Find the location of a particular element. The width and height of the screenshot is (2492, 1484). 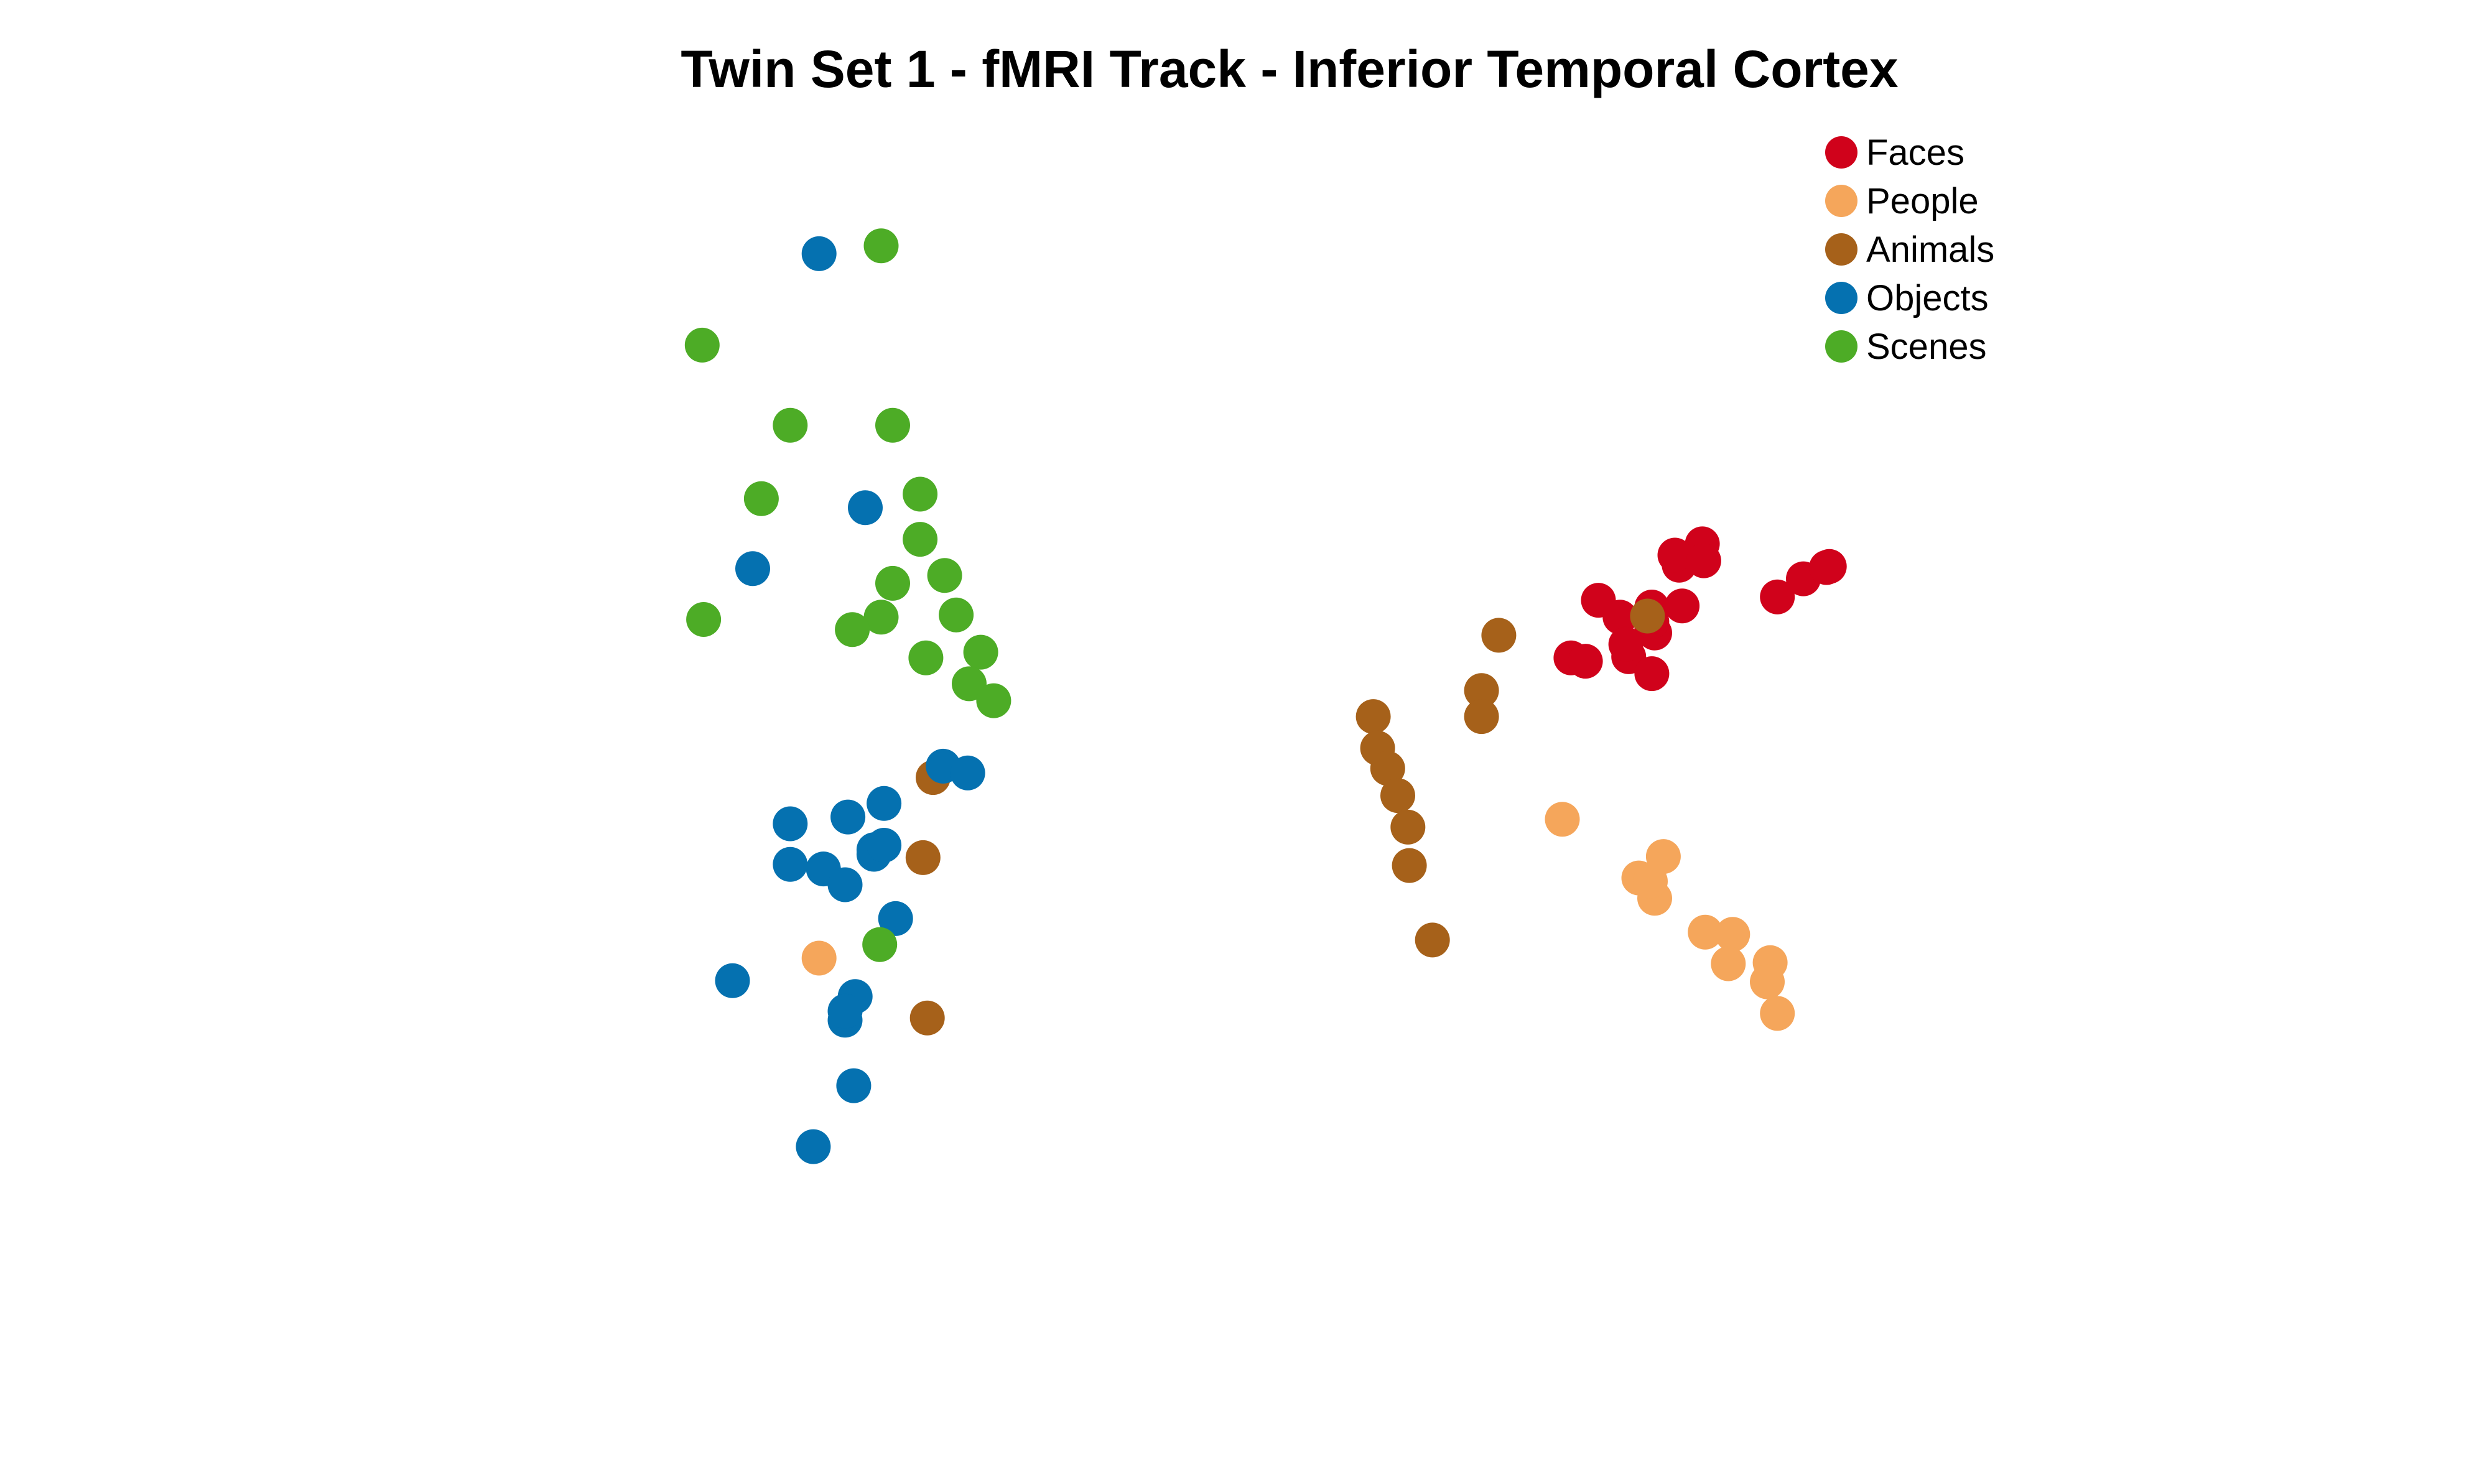

legend-label-objects: Objects is located at coordinates (1927, 298).